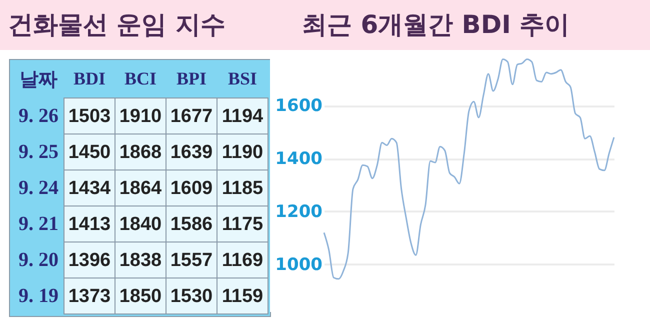 This screenshot has height=328, width=650. I want to click on data-label: 1413, so click(89, 224).